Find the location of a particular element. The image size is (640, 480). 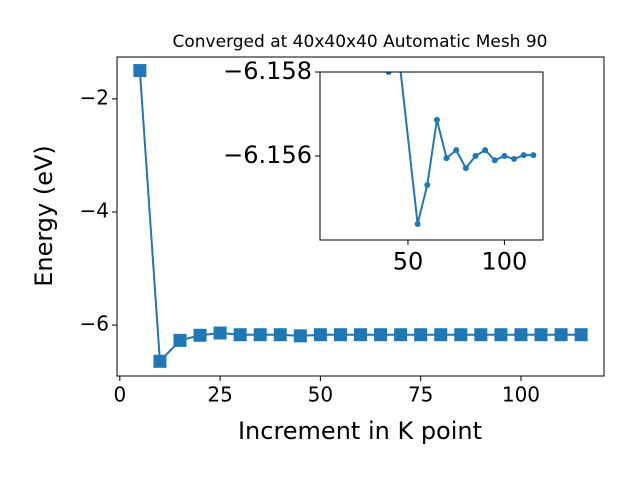

y-axis-label: Energy (eV) is located at coordinates (44, 216).